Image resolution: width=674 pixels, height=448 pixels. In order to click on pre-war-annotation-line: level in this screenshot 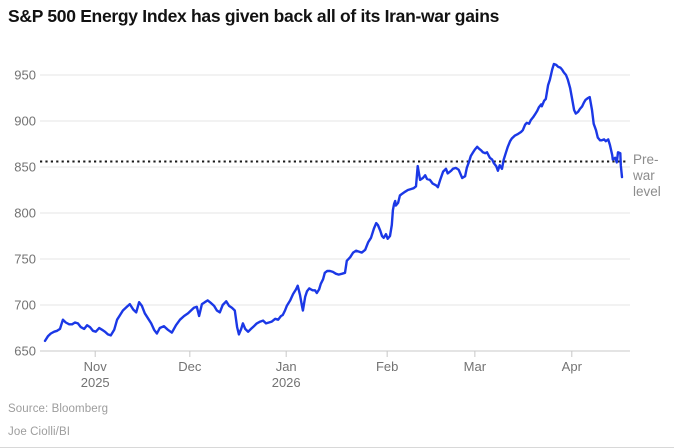, I will do `click(647, 191)`.